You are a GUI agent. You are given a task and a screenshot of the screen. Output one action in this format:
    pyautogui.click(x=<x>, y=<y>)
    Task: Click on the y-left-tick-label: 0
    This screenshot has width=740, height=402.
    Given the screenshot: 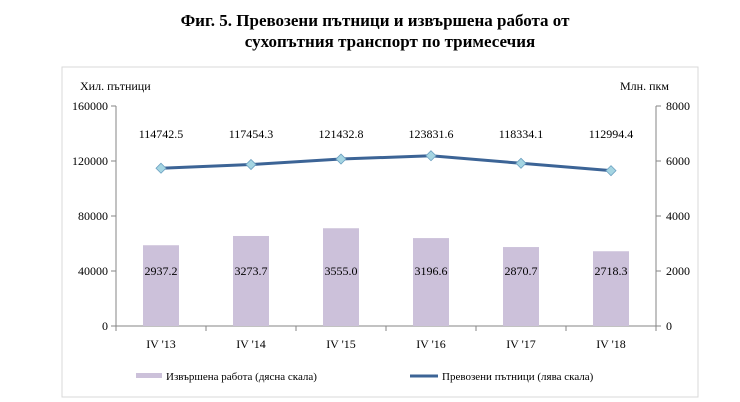 What is the action you would take?
    pyautogui.click(x=105, y=326)
    